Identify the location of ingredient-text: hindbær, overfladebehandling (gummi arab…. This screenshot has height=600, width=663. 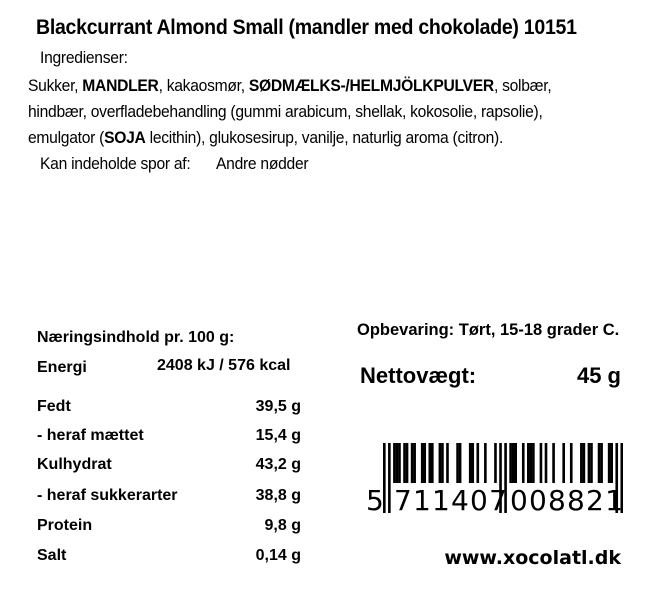
(285, 111).